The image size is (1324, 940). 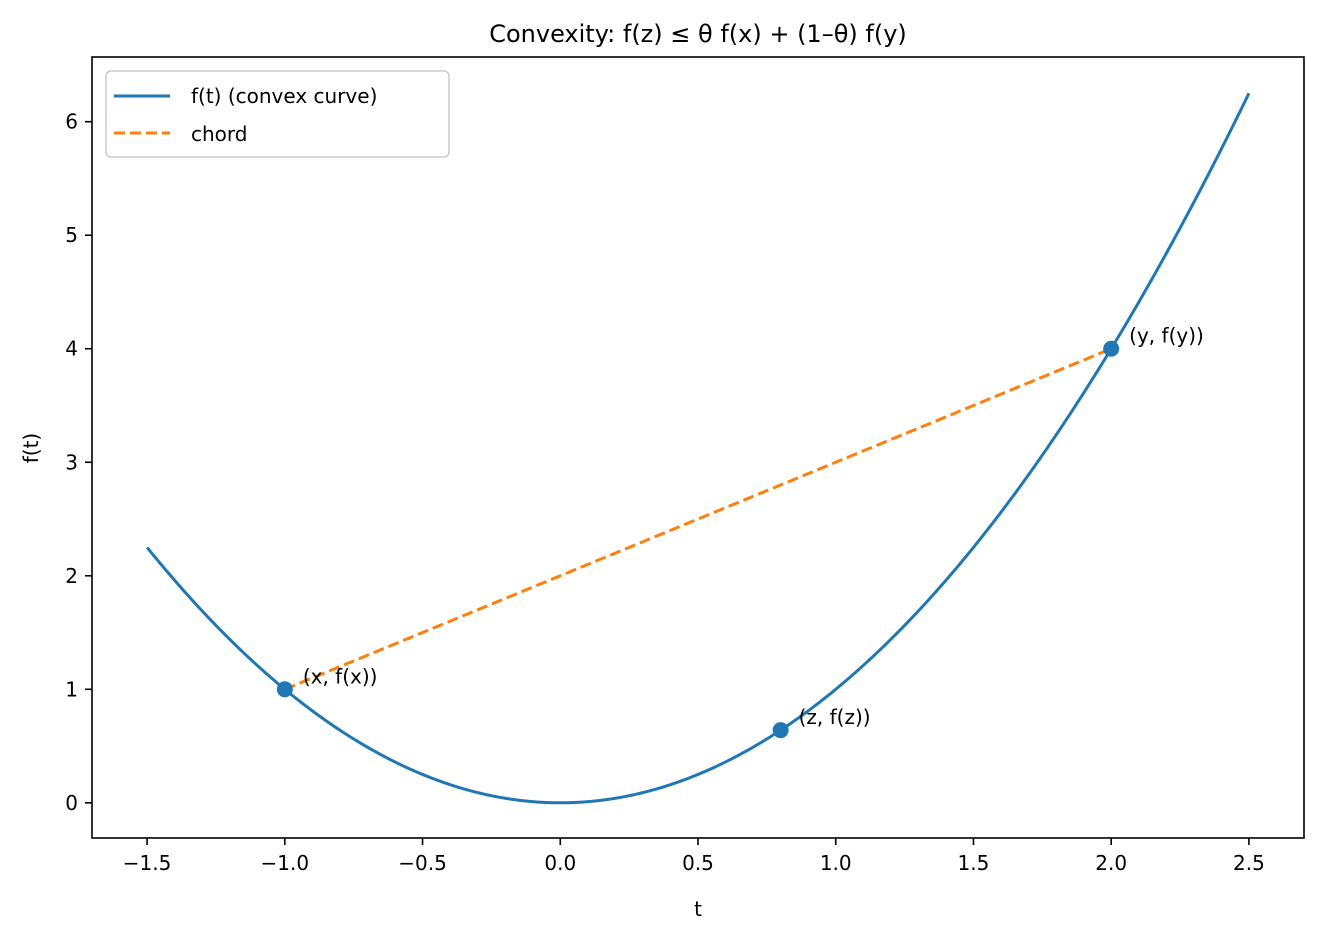 What do you see at coordinates (698, 863) in the screenshot?
I see `x-tick-label: 0.5` at bounding box center [698, 863].